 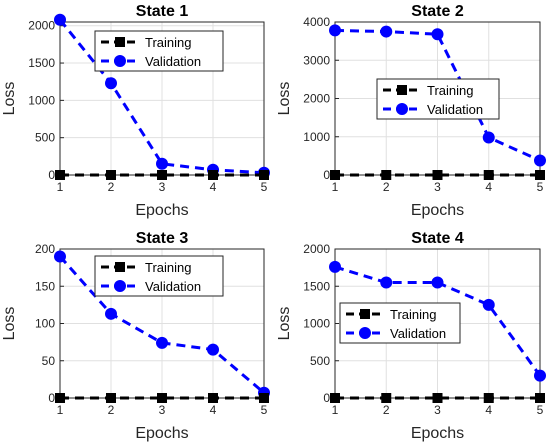 What do you see at coordinates (316, 60) in the screenshot?
I see `y-tick-label: 3000` at bounding box center [316, 60].